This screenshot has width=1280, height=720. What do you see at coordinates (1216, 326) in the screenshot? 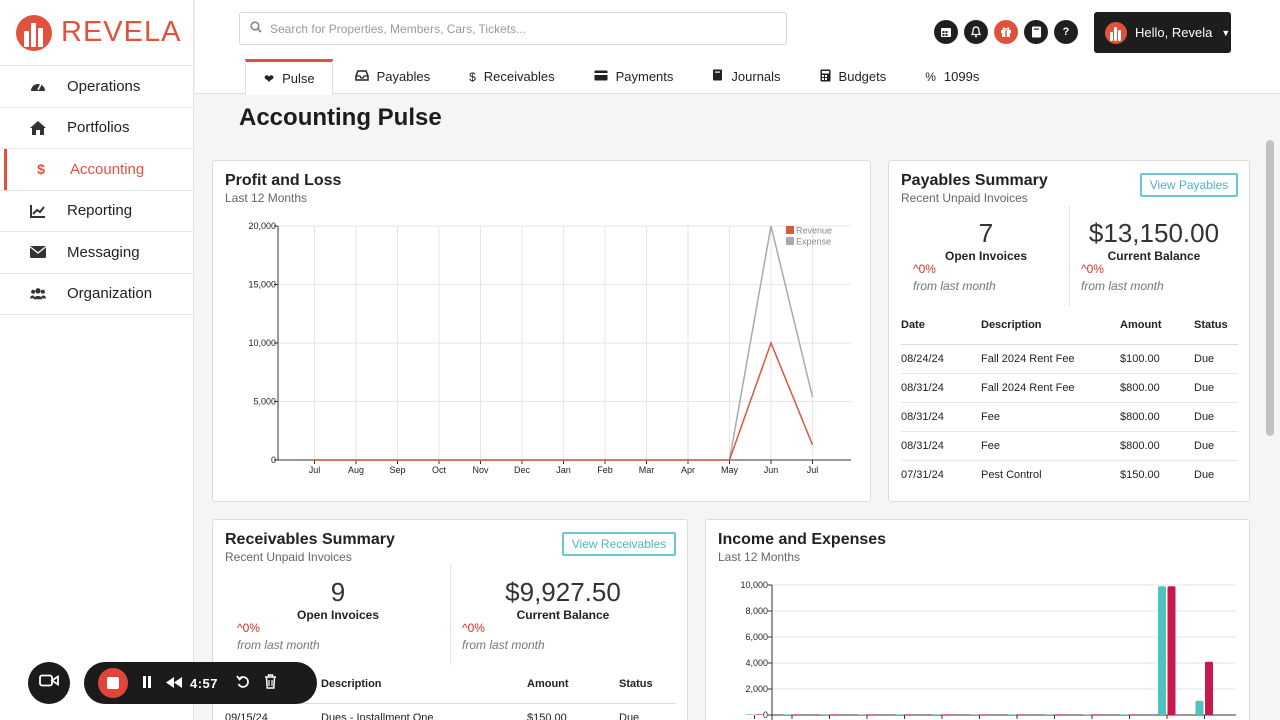
I see `column-header: Status` at bounding box center [1216, 326].